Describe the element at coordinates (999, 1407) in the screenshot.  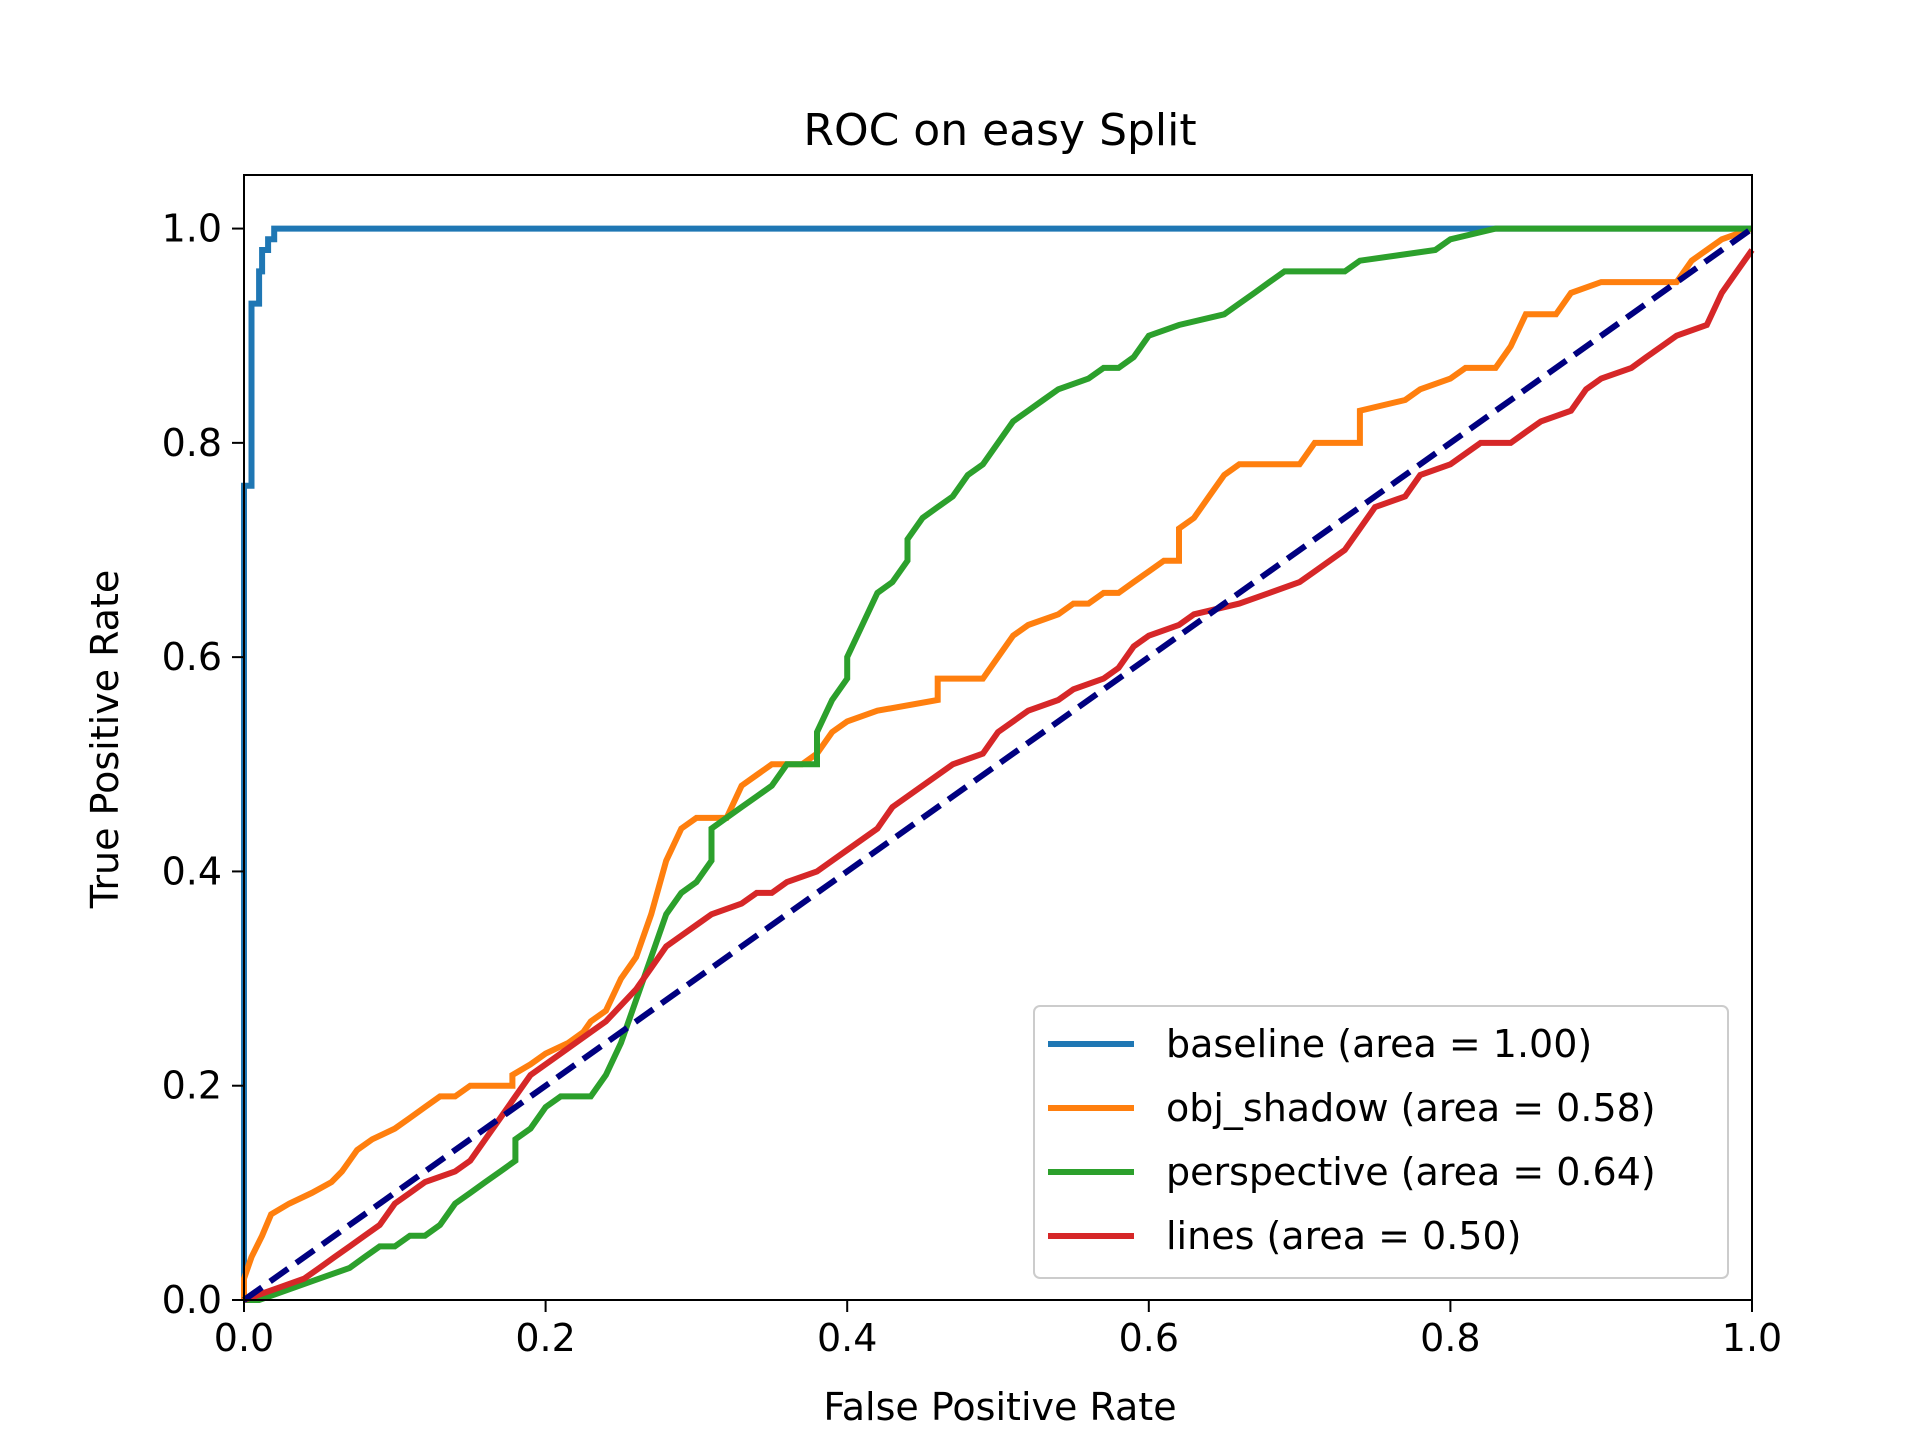
I see `x-axis-label: False Positive Rate` at that location.